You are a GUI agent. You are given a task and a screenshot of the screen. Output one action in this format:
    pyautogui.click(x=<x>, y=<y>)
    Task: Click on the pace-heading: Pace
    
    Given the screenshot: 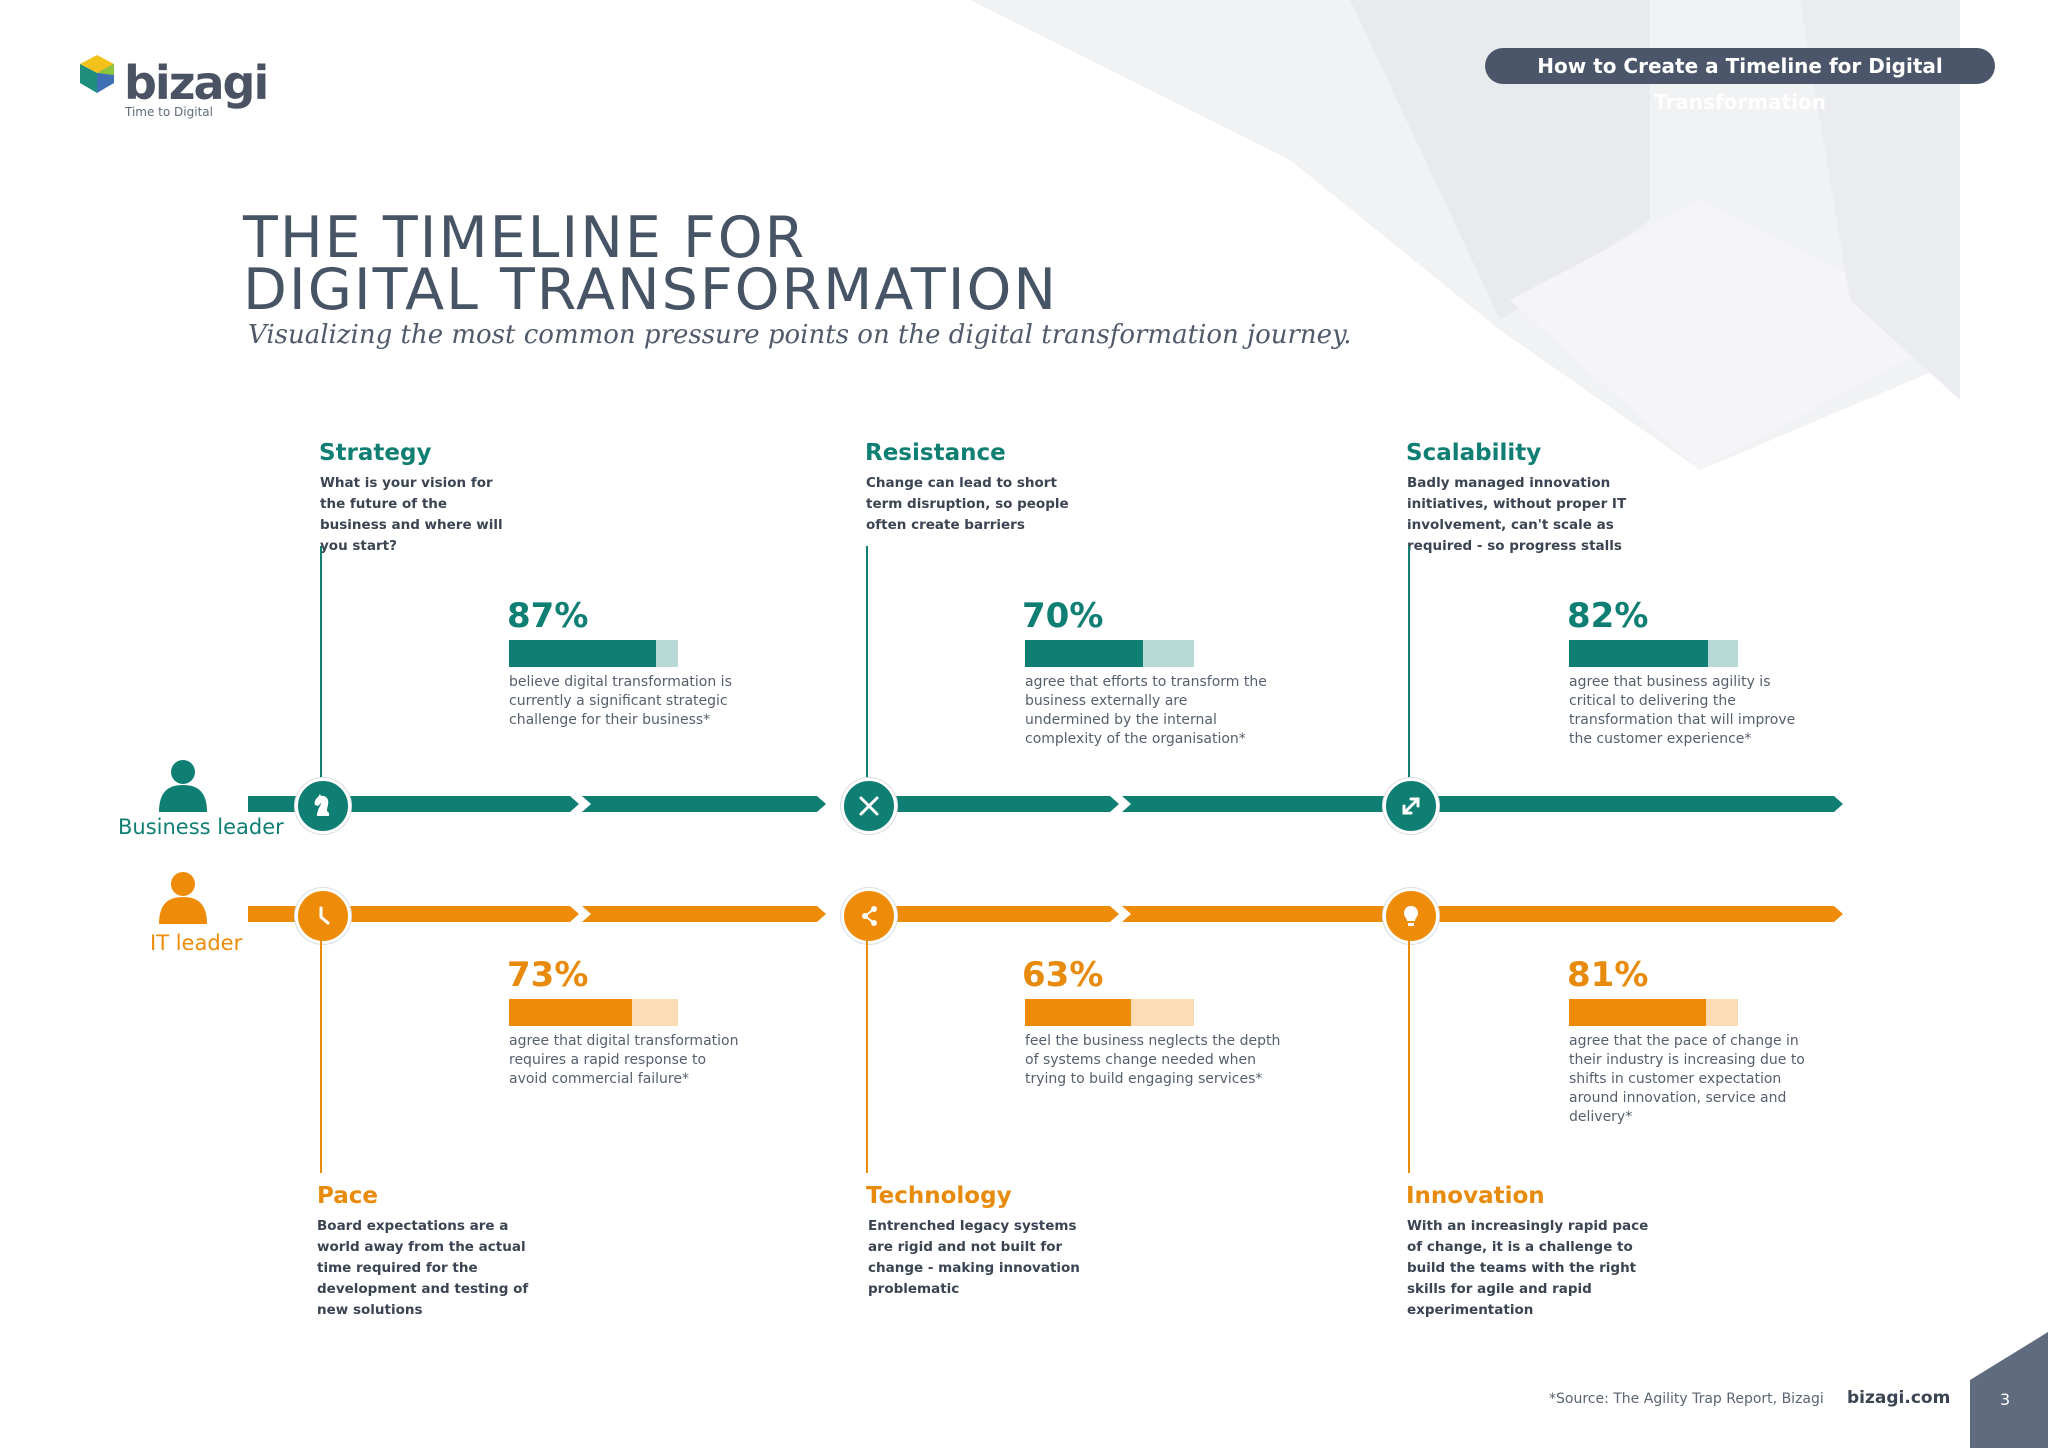 What is the action you would take?
    pyautogui.click(x=347, y=1196)
    